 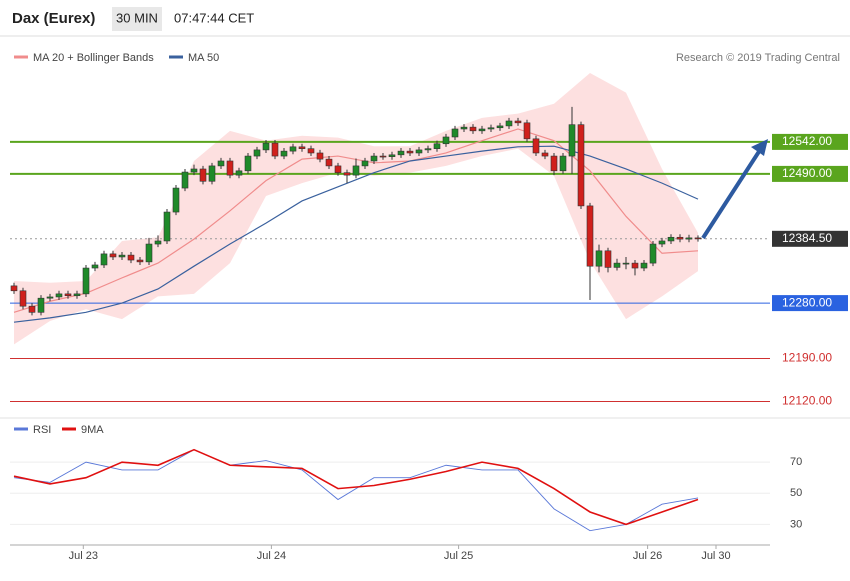 What do you see at coordinates (807, 238) in the screenshot?
I see `level-label: 12384.50` at bounding box center [807, 238].